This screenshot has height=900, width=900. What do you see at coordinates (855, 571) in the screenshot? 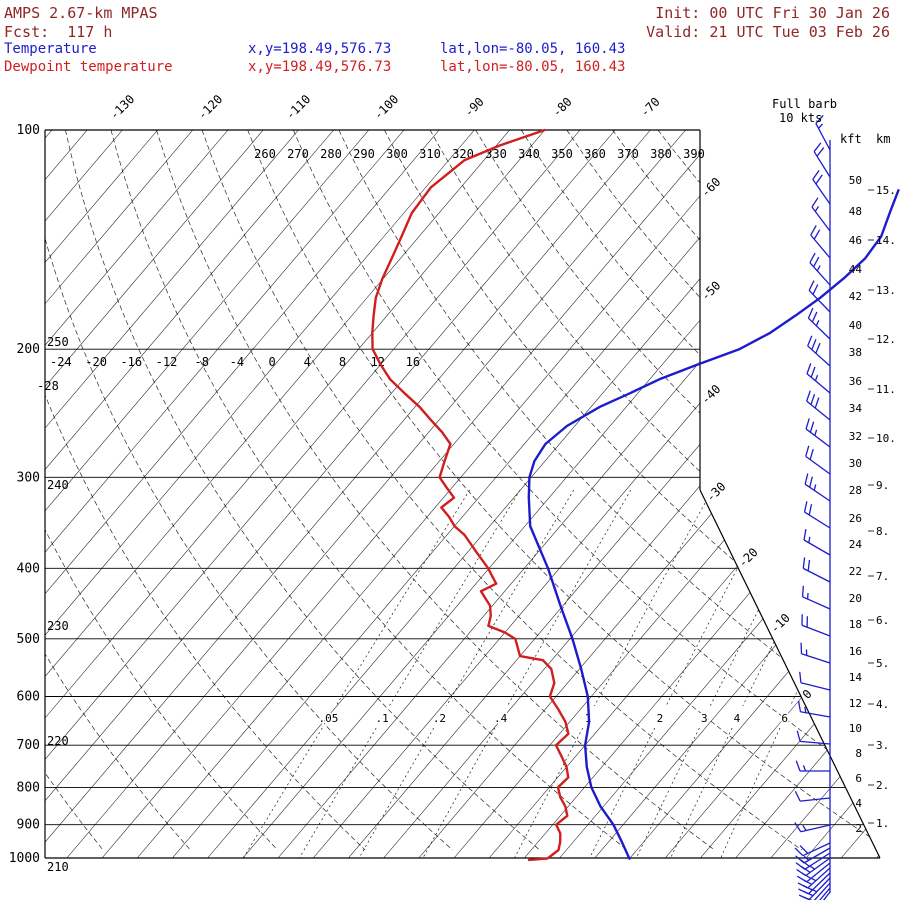
I see `kft-tick-label: 22` at bounding box center [855, 571].